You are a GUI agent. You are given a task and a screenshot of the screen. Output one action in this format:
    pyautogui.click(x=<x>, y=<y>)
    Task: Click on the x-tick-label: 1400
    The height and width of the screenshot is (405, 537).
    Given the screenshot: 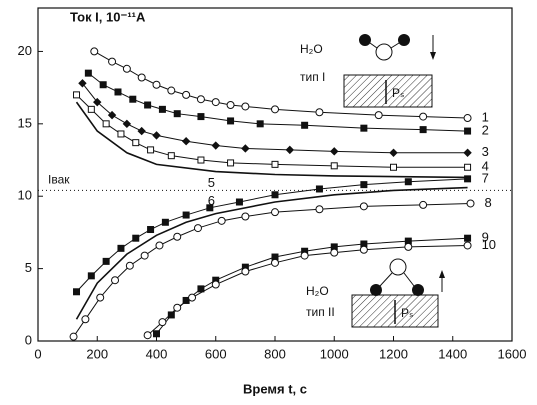 What is the action you would take?
    pyautogui.click(x=452, y=353)
    